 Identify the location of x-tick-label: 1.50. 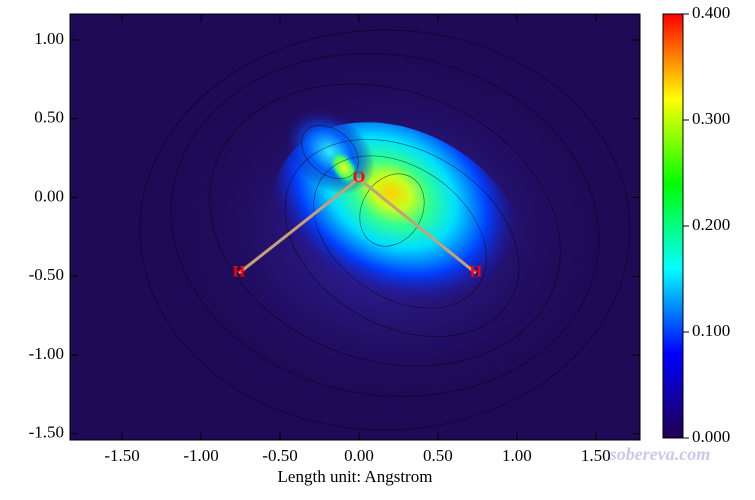
(596, 455).